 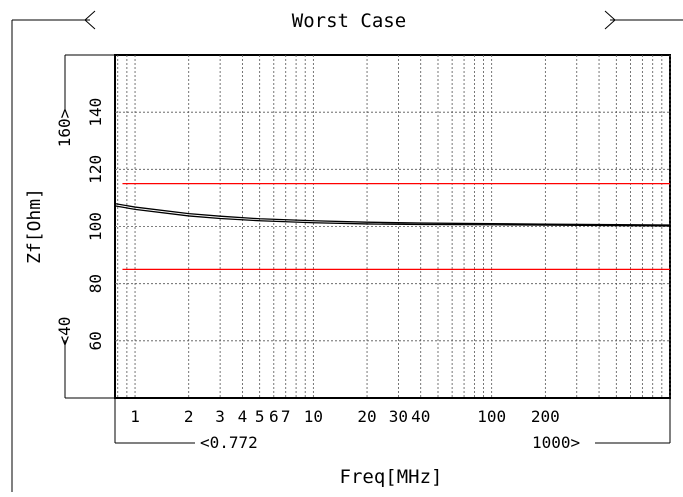 I want to click on y-range-min-label: <40, so click(x=64, y=331).